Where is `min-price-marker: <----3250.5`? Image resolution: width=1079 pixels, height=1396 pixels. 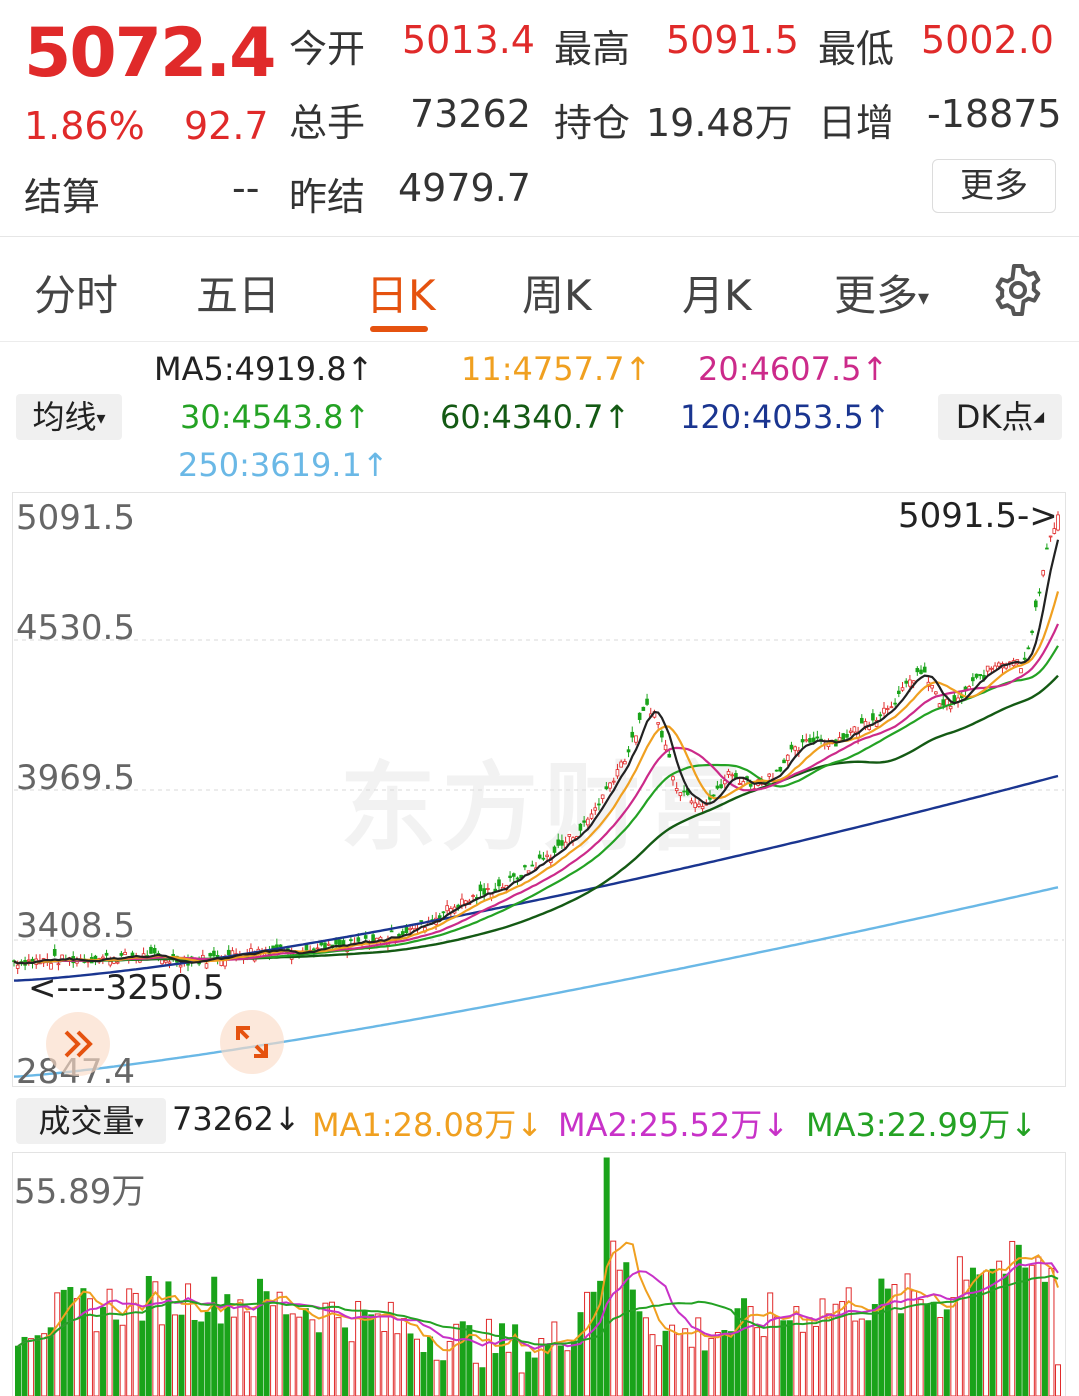 min-price-marker: <----3250.5 is located at coordinates (126, 988).